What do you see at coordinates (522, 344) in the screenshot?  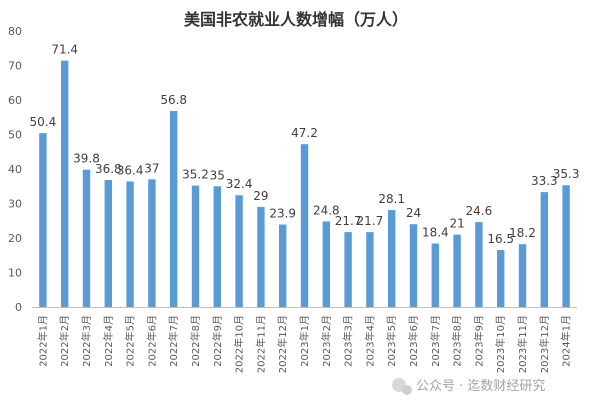 I see `x-tick-label: 2023年11月` at bounding box center [522, 344].